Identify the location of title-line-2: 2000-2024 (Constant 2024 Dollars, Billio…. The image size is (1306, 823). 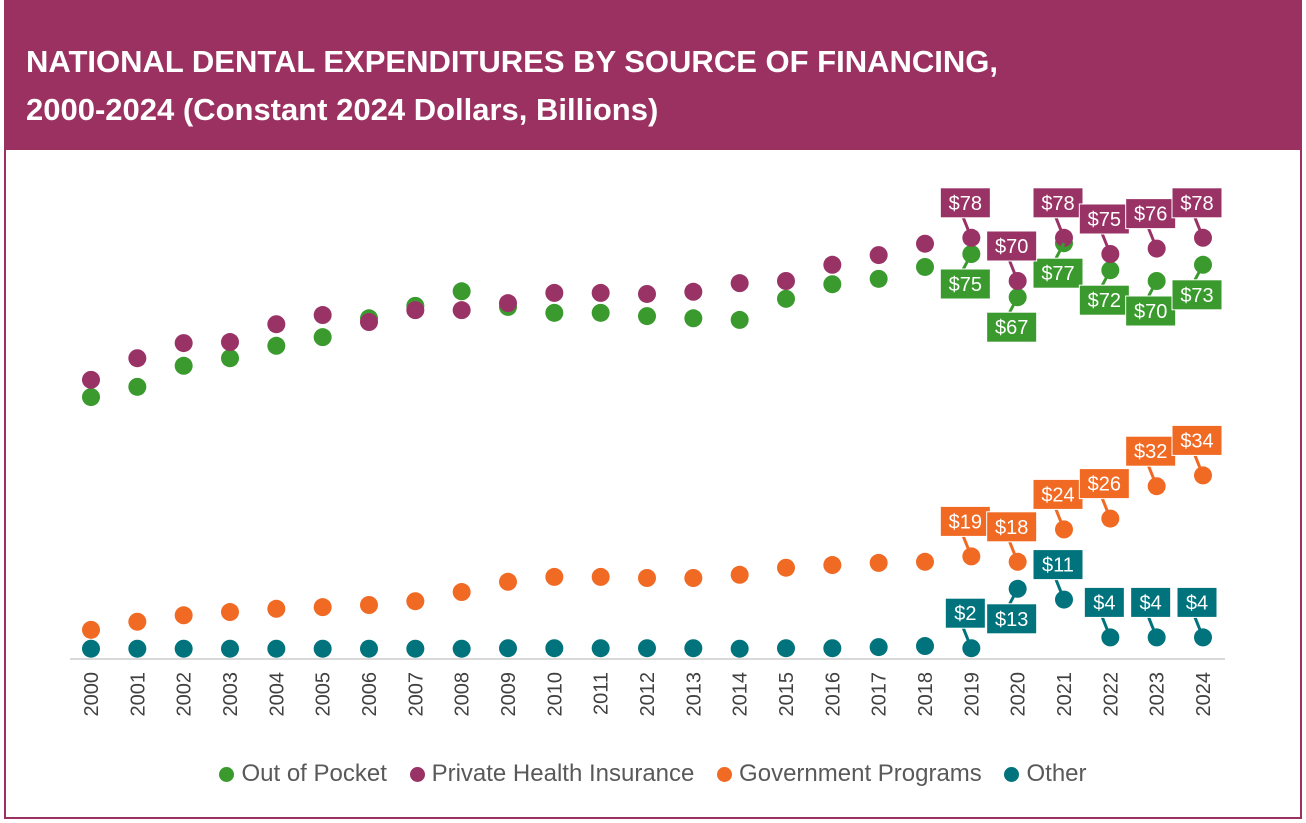
(342, 109).